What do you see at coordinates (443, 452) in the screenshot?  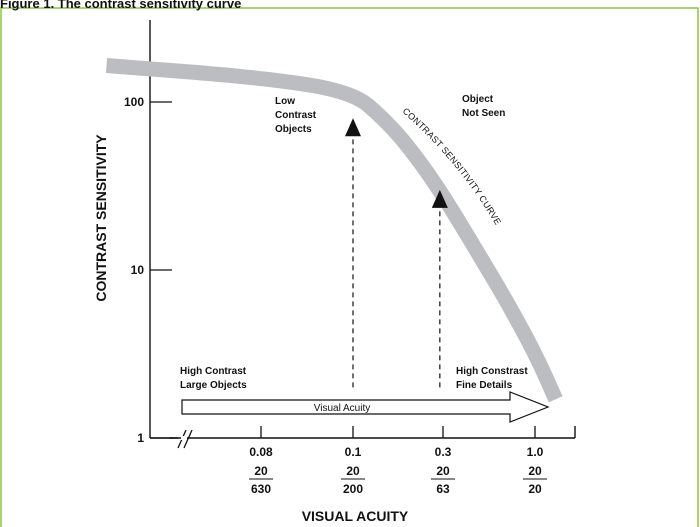 I see `x-tick-label: 0.3` at bounding box center [443, 452].